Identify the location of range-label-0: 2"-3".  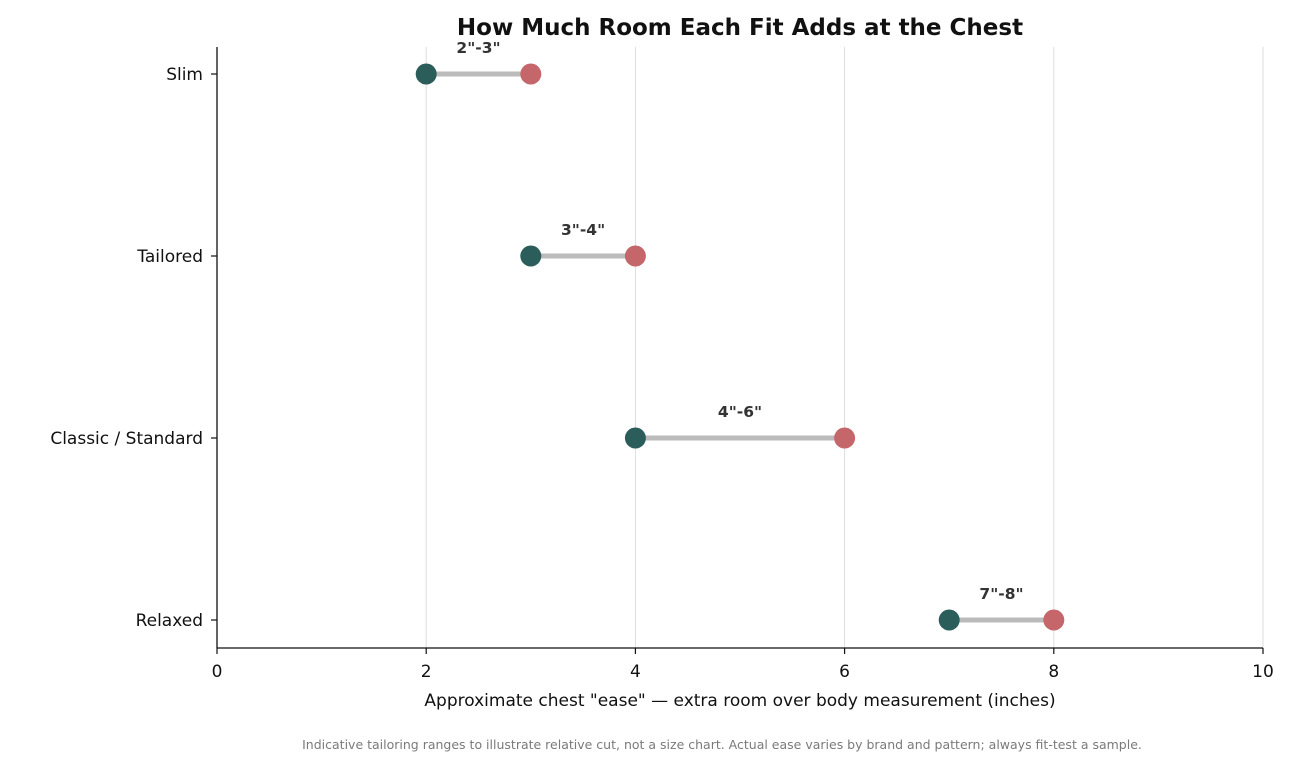
(478, 48).